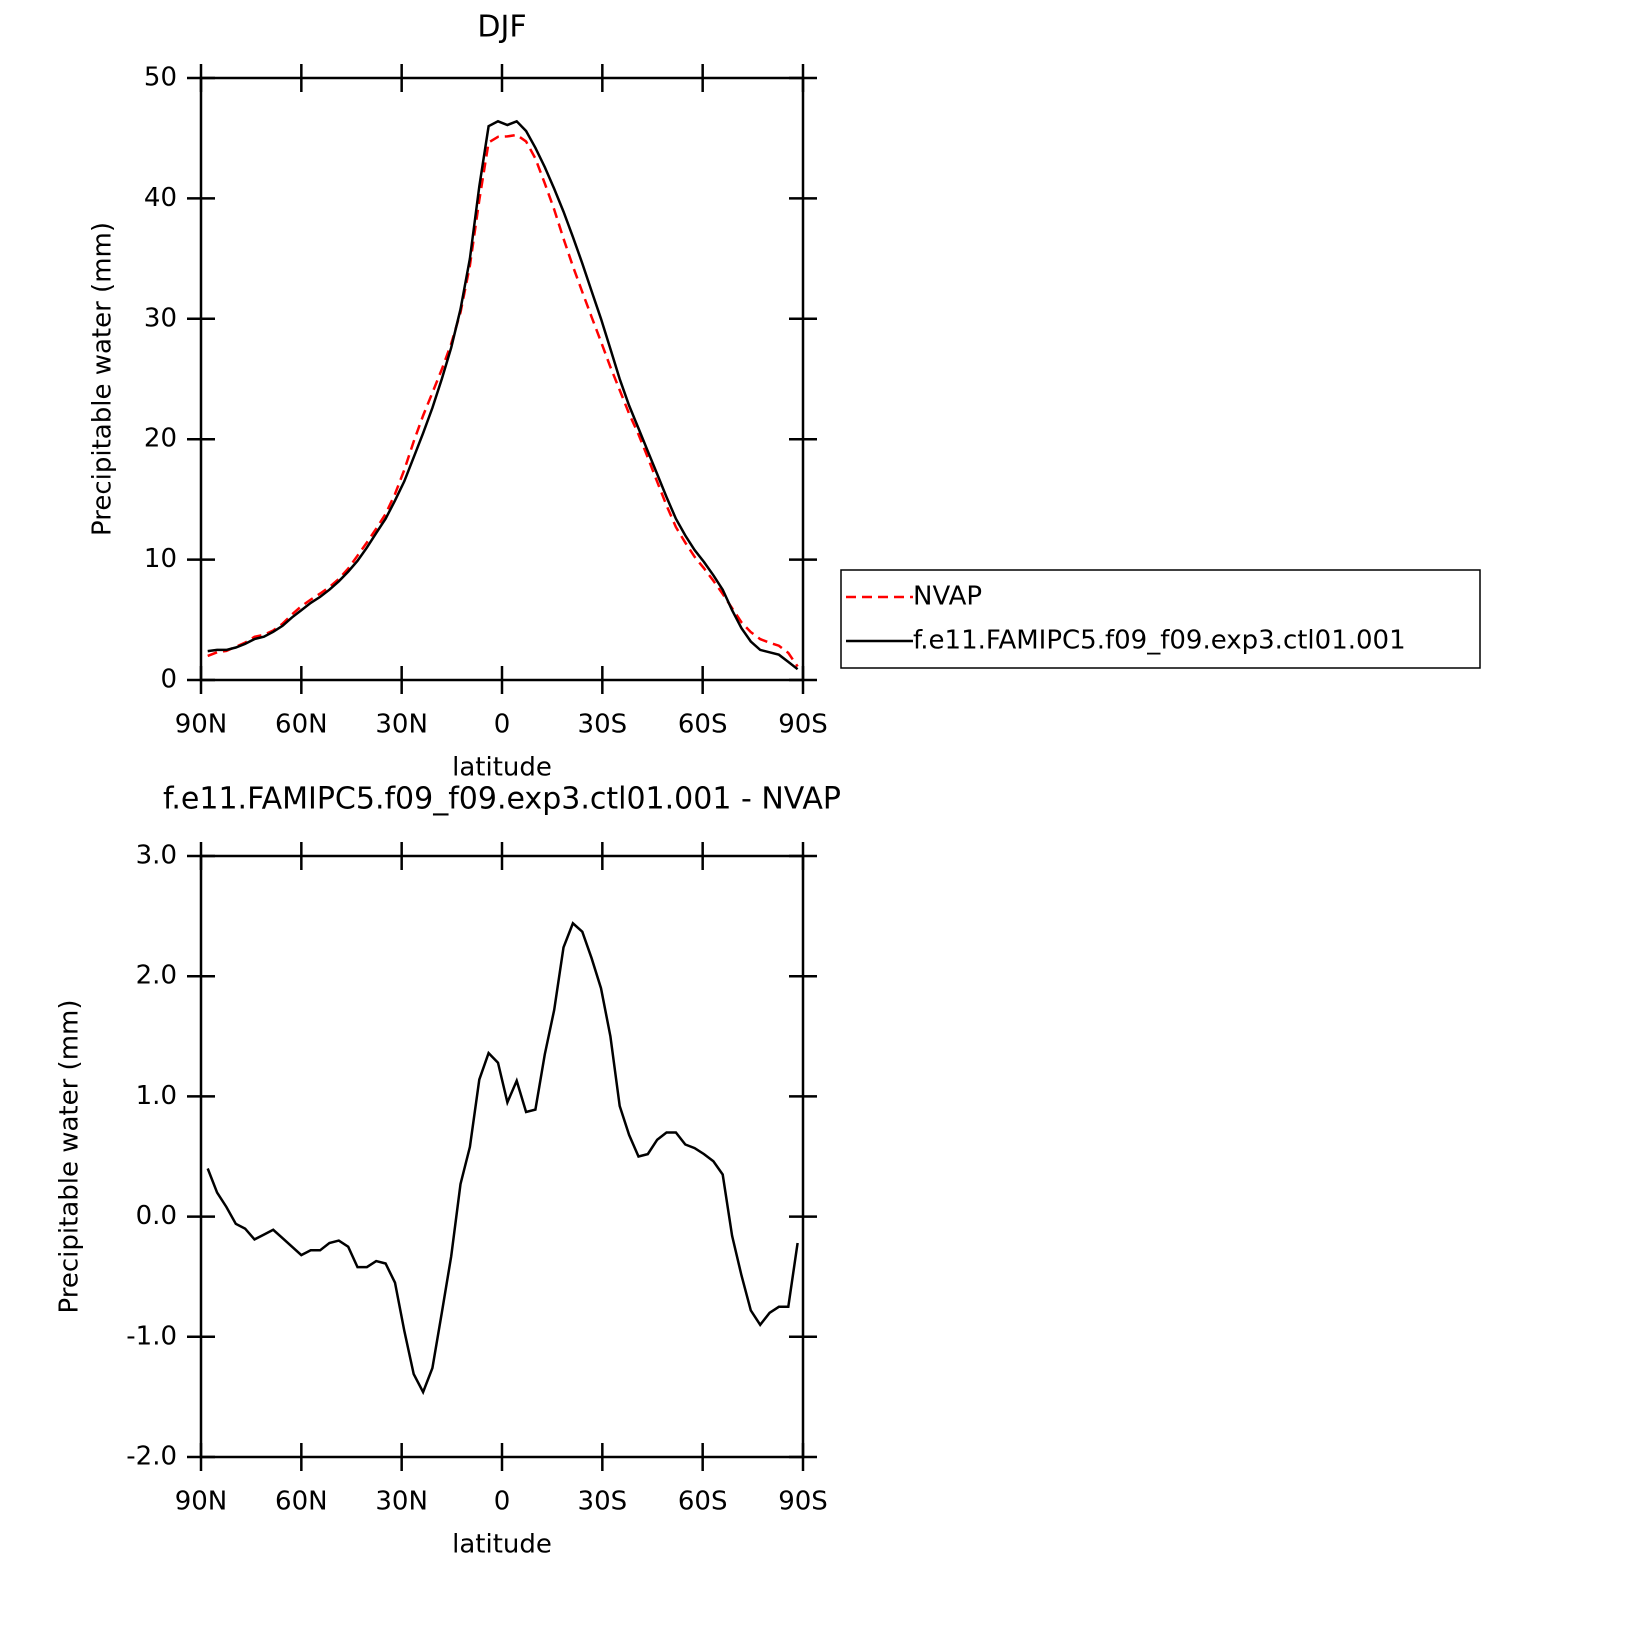 The image size is (1649, 1647). Describe the element at coordinates (156, 976) in the screenshot. I see `y-tick-label: 2.0` at that location.